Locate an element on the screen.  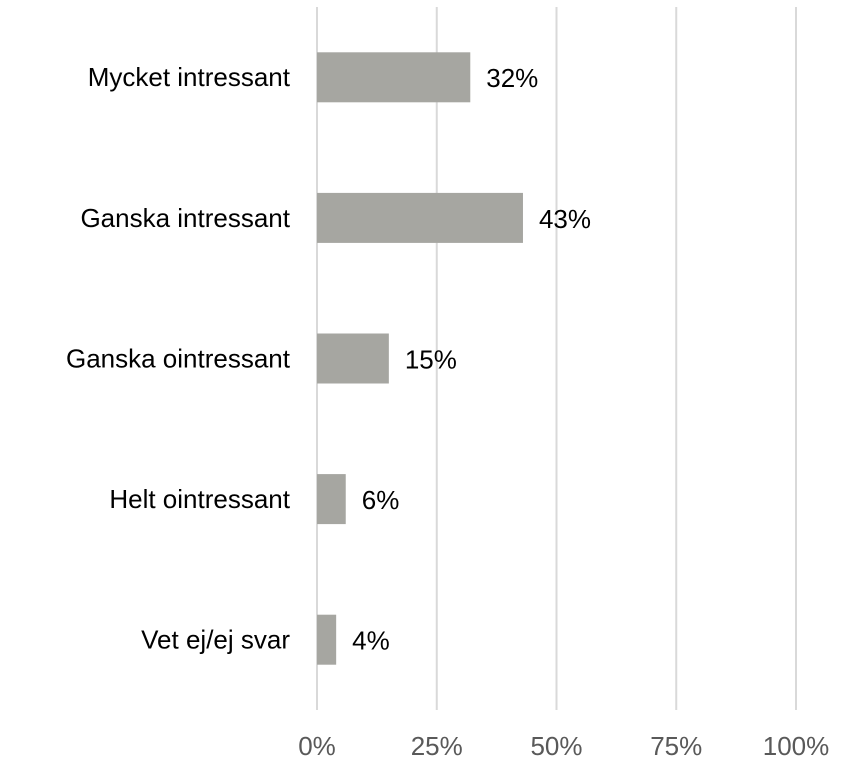
y-tick-label: Ganska ointressant is located at coordinates (178, 358).